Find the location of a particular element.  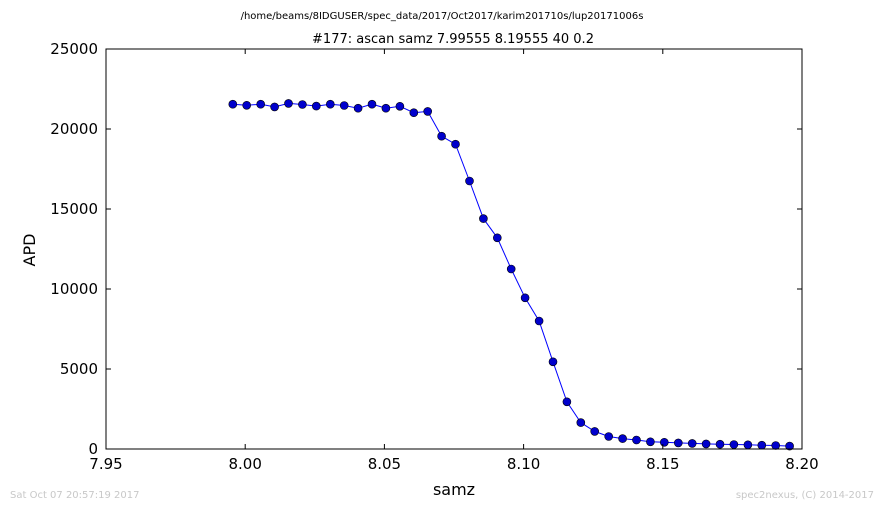

x-tick-label: 8.05 is located at coordinates (384, 464).